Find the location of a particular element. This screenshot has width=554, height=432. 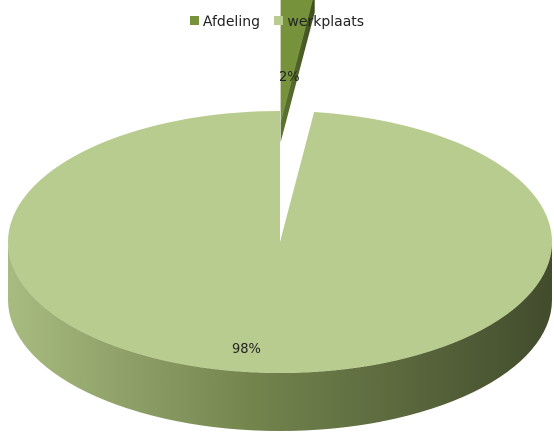

legend-swatch-werkplaats is located at coordinates (279, 20).